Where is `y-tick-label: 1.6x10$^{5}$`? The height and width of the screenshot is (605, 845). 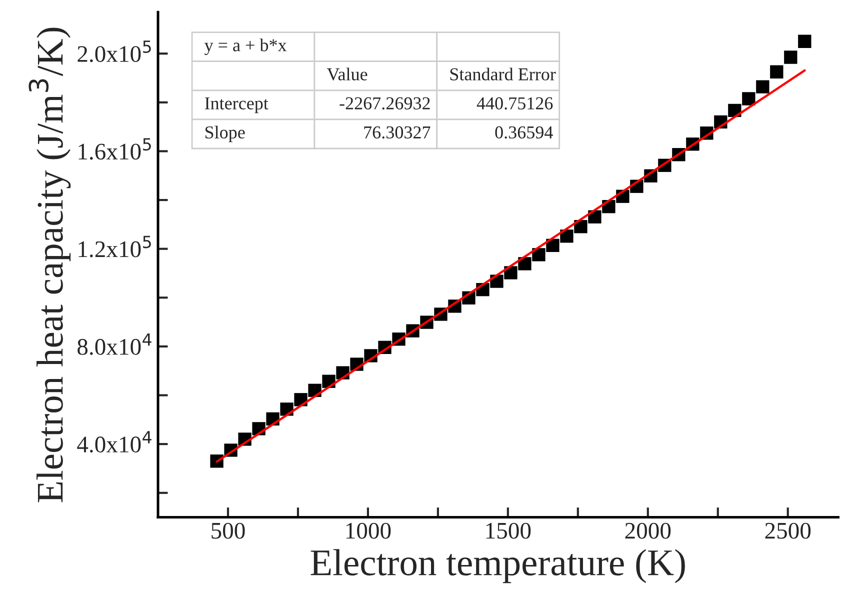
y-tick-label: 1.6x10$^{5}$ is located at coordinates (114, 149).